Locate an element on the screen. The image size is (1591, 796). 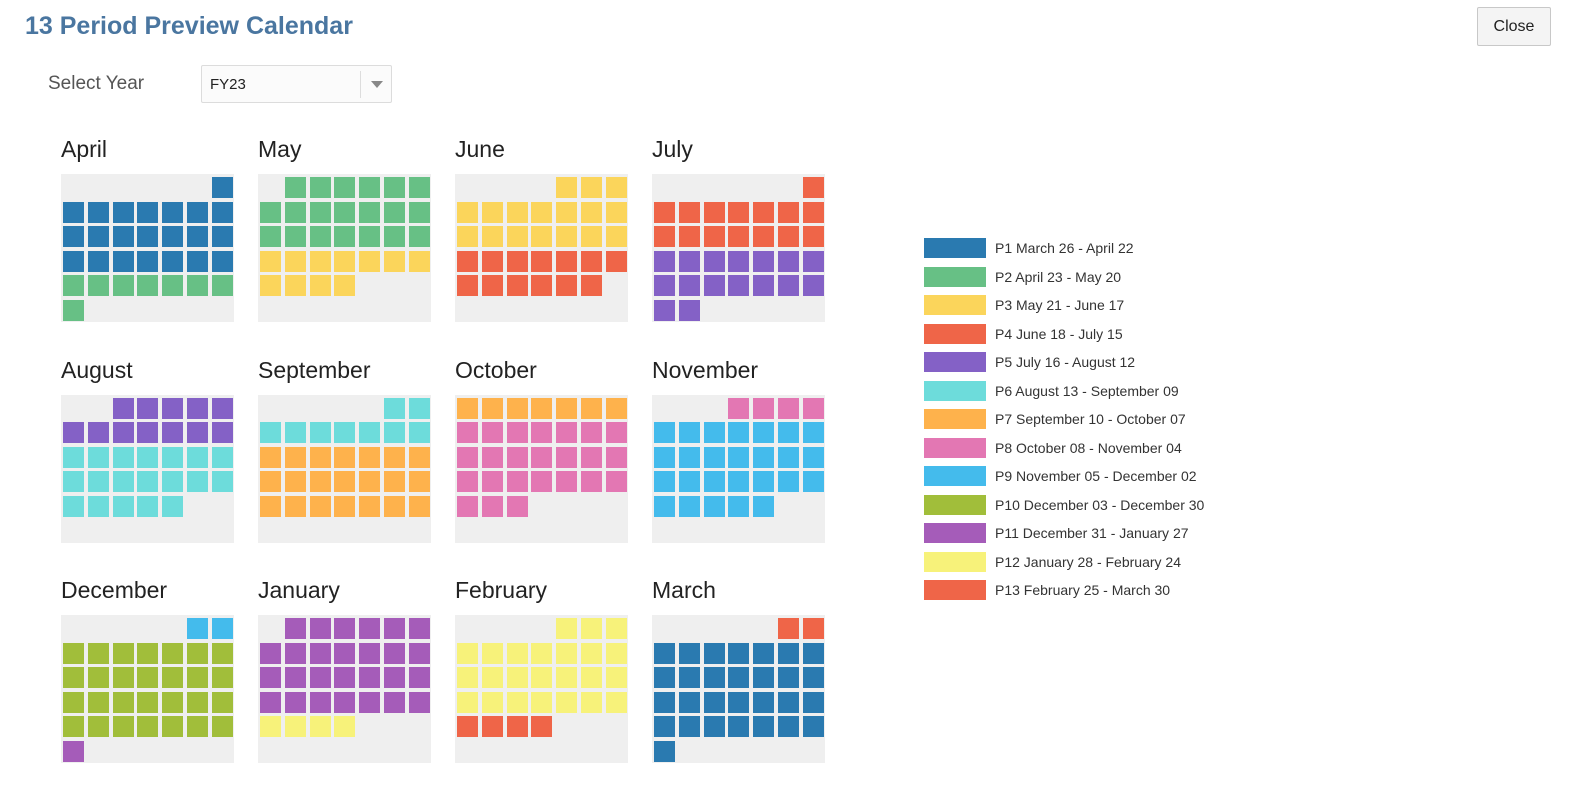
month-february: February is located at coordinates (541, 670).